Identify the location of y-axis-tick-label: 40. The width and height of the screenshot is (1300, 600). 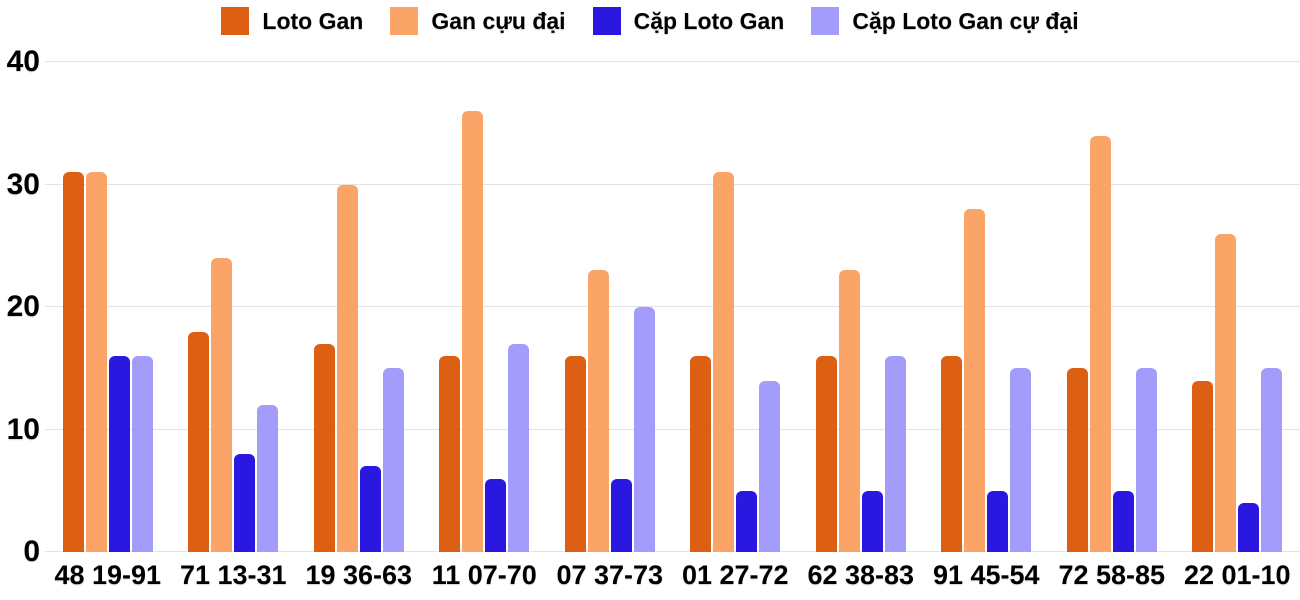
(23, 61).